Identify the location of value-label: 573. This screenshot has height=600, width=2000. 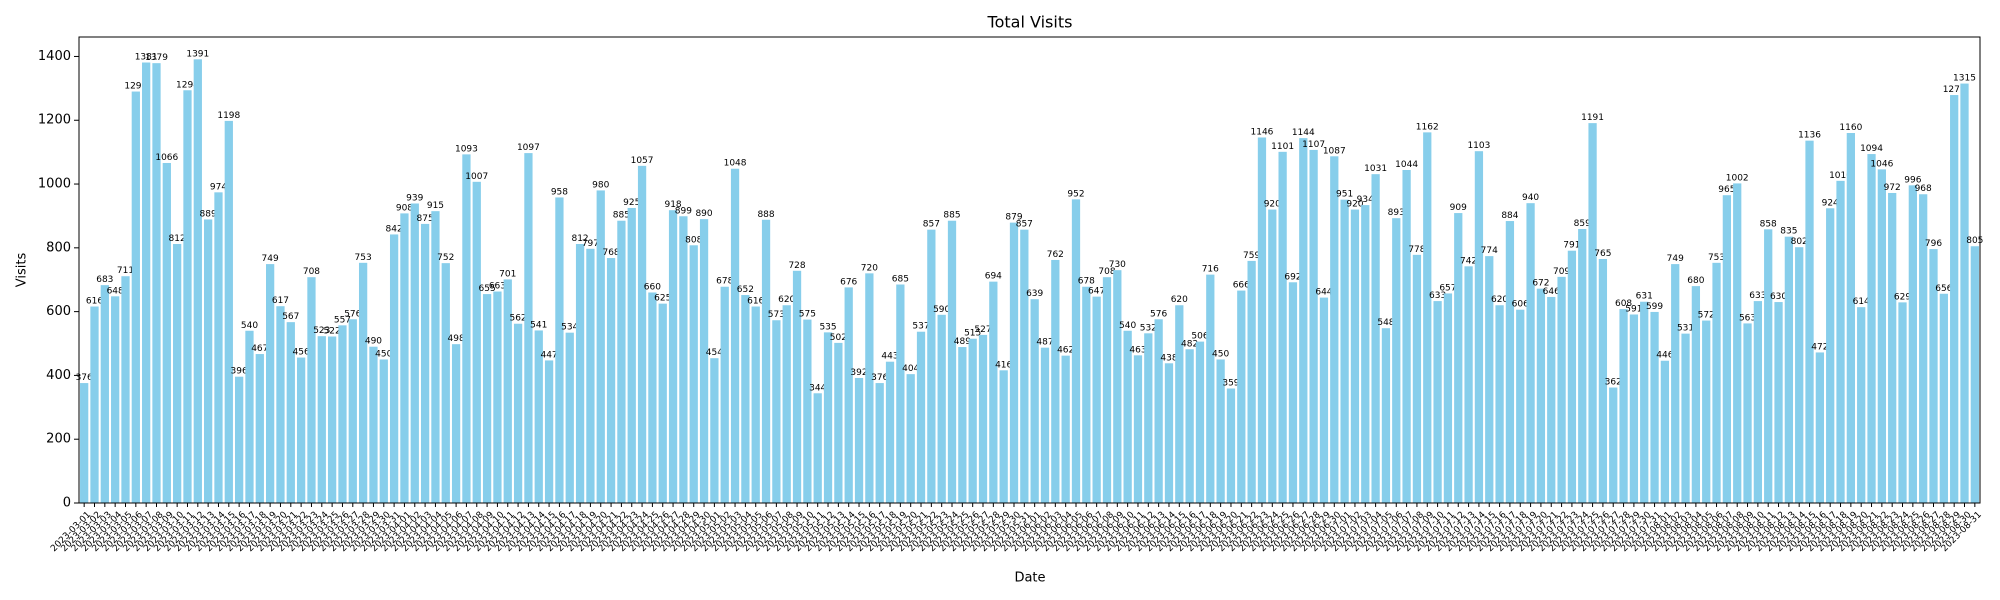
(776, 315).